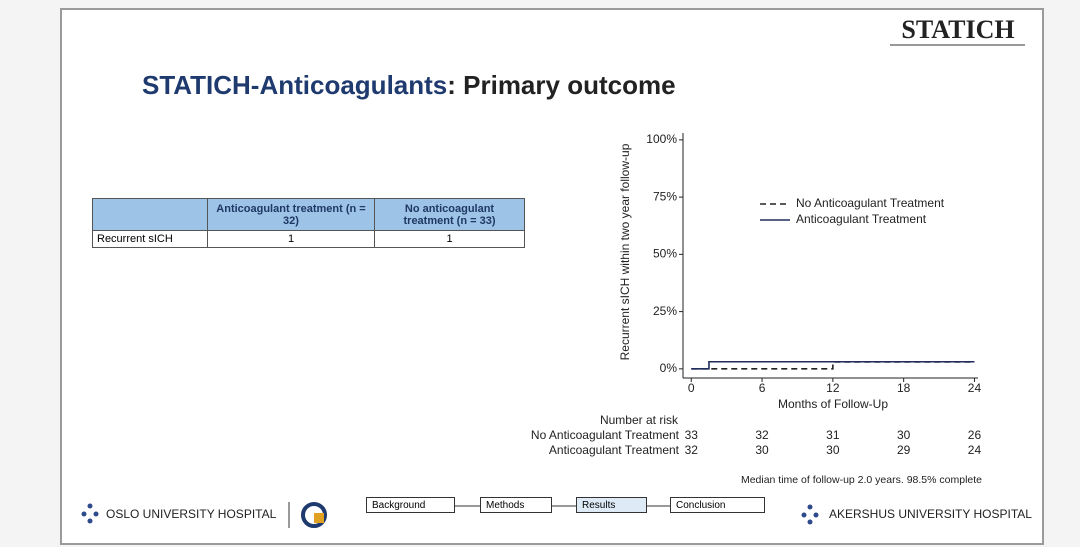  Describe the element at coordinates (665, 311) in the screenshot. I see `y-tick-label: 25%` at that location.